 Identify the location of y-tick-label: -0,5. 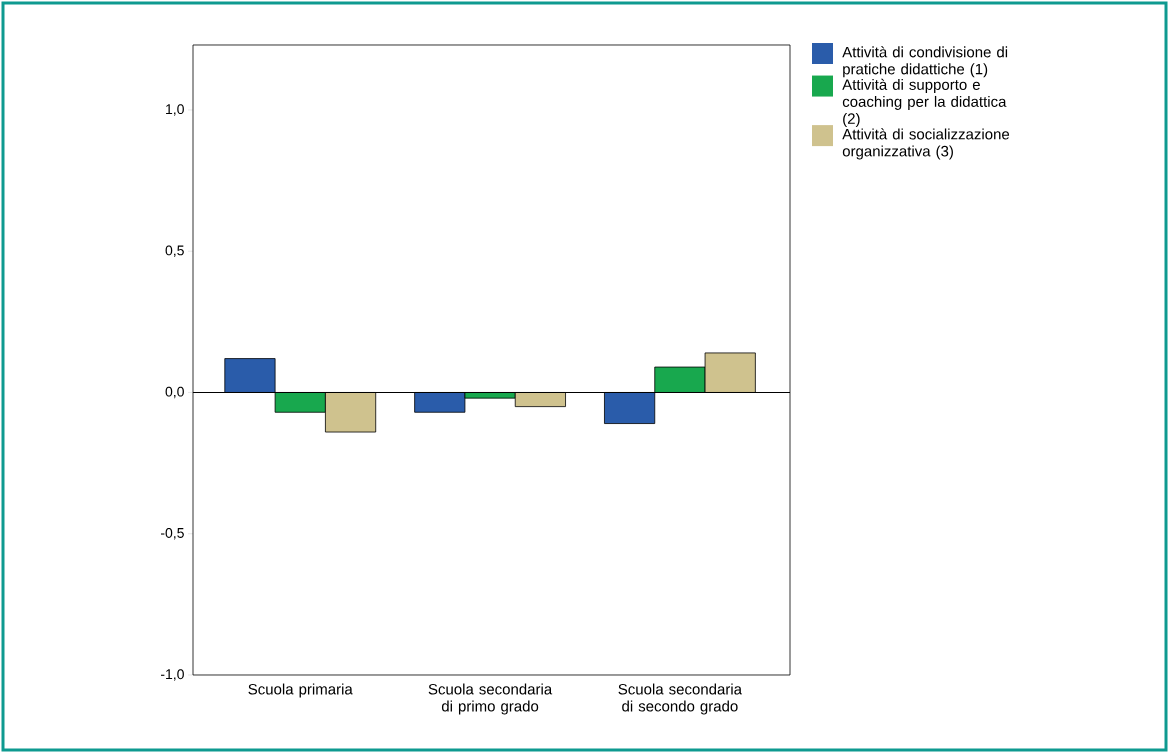
(172, 533).